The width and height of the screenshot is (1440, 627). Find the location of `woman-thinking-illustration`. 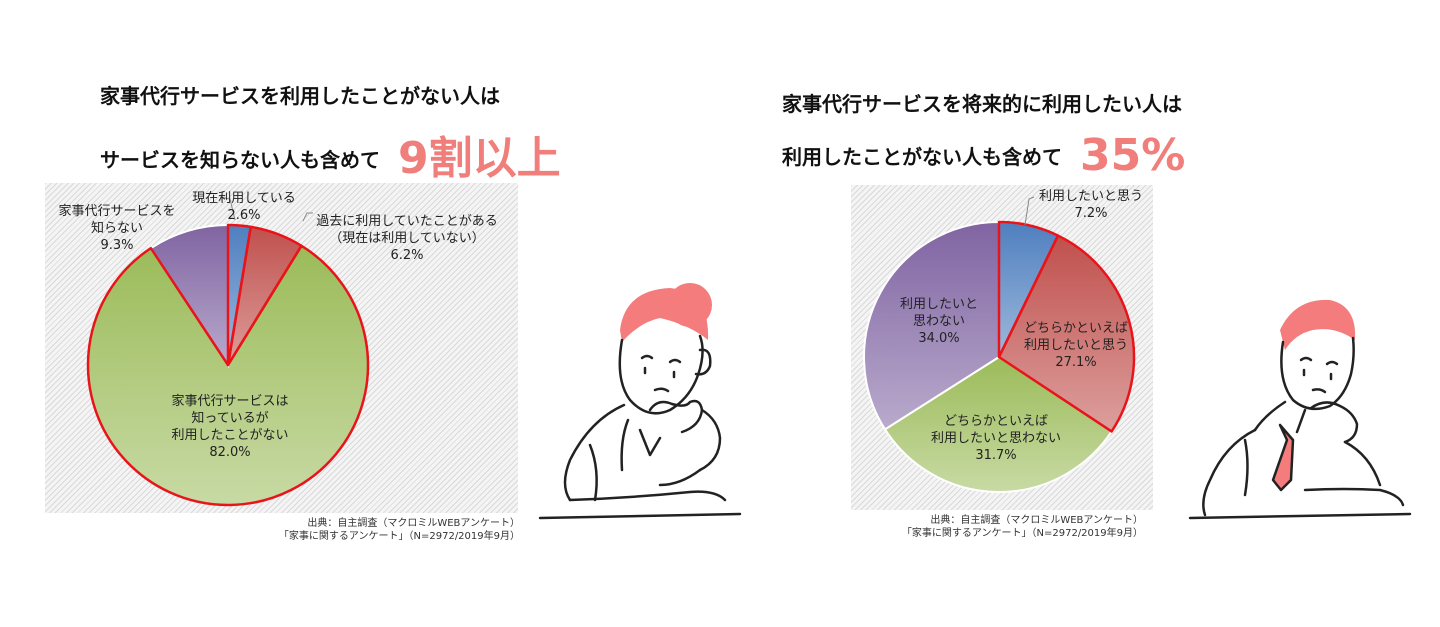

woman-thinking-illustration is located at coordinates (640, 401).